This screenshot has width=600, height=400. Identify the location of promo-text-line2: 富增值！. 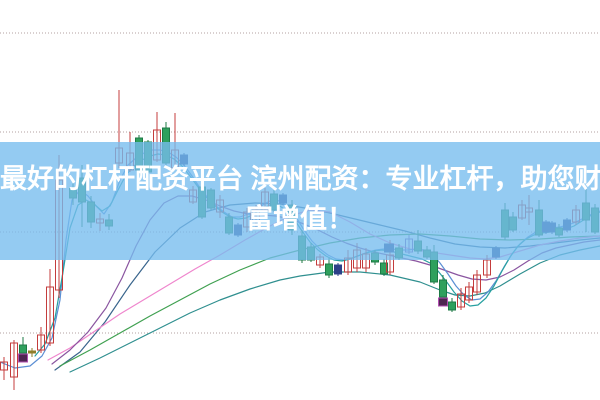
(300, 219).